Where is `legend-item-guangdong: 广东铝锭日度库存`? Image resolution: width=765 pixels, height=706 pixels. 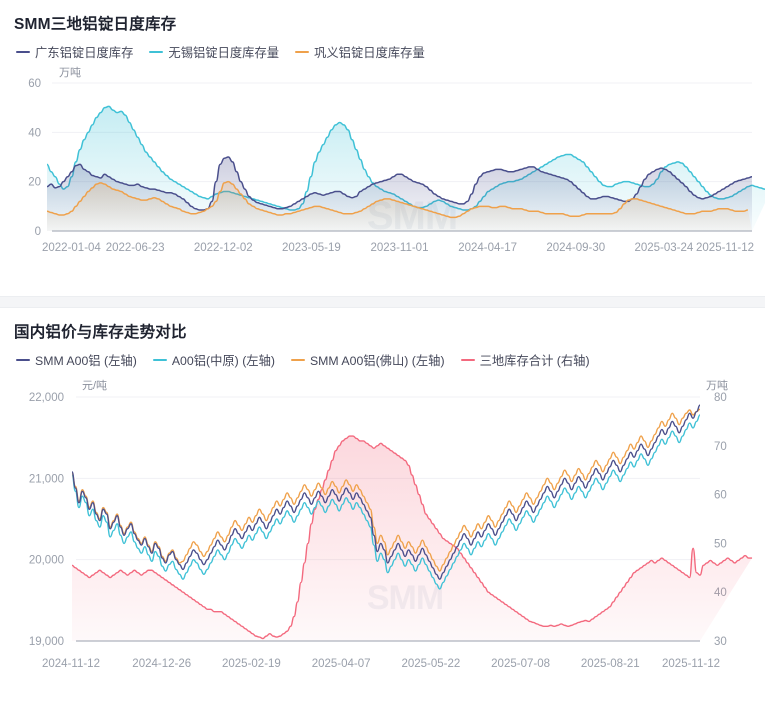
legend-item-guangdong: 广东铝锭日度库存 is located at coordinates (74, 52).